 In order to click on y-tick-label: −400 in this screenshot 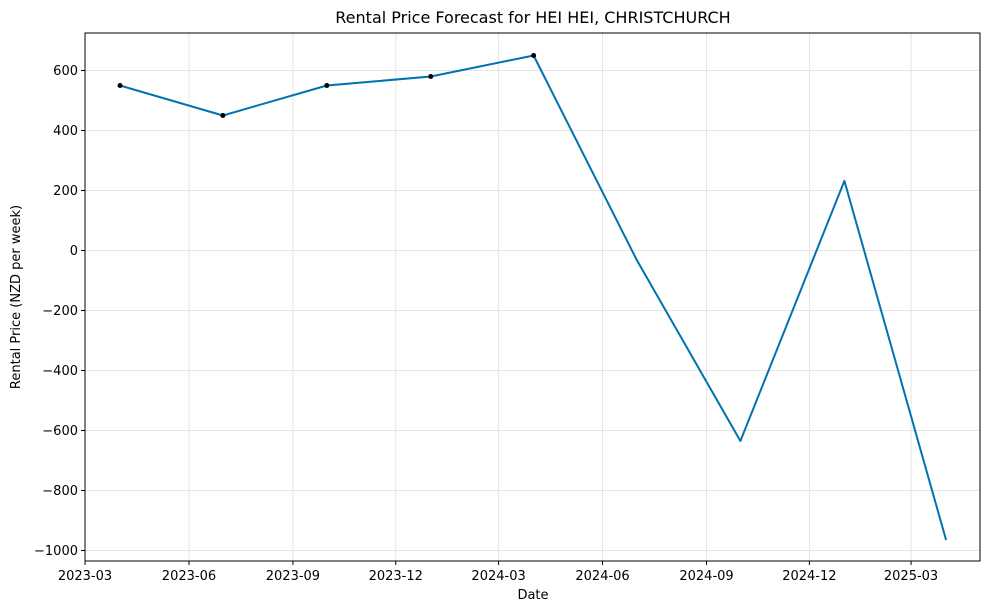, I will do `click(60, 371)`.